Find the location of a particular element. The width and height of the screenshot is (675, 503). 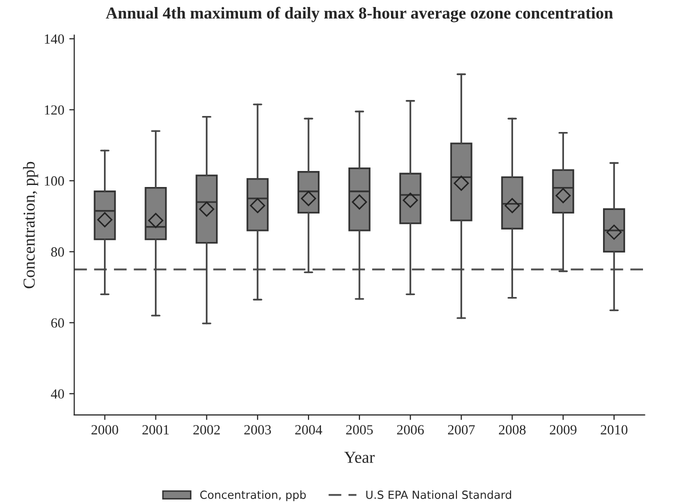

y-tick-label: 100 is located at coordinates (54, 181).